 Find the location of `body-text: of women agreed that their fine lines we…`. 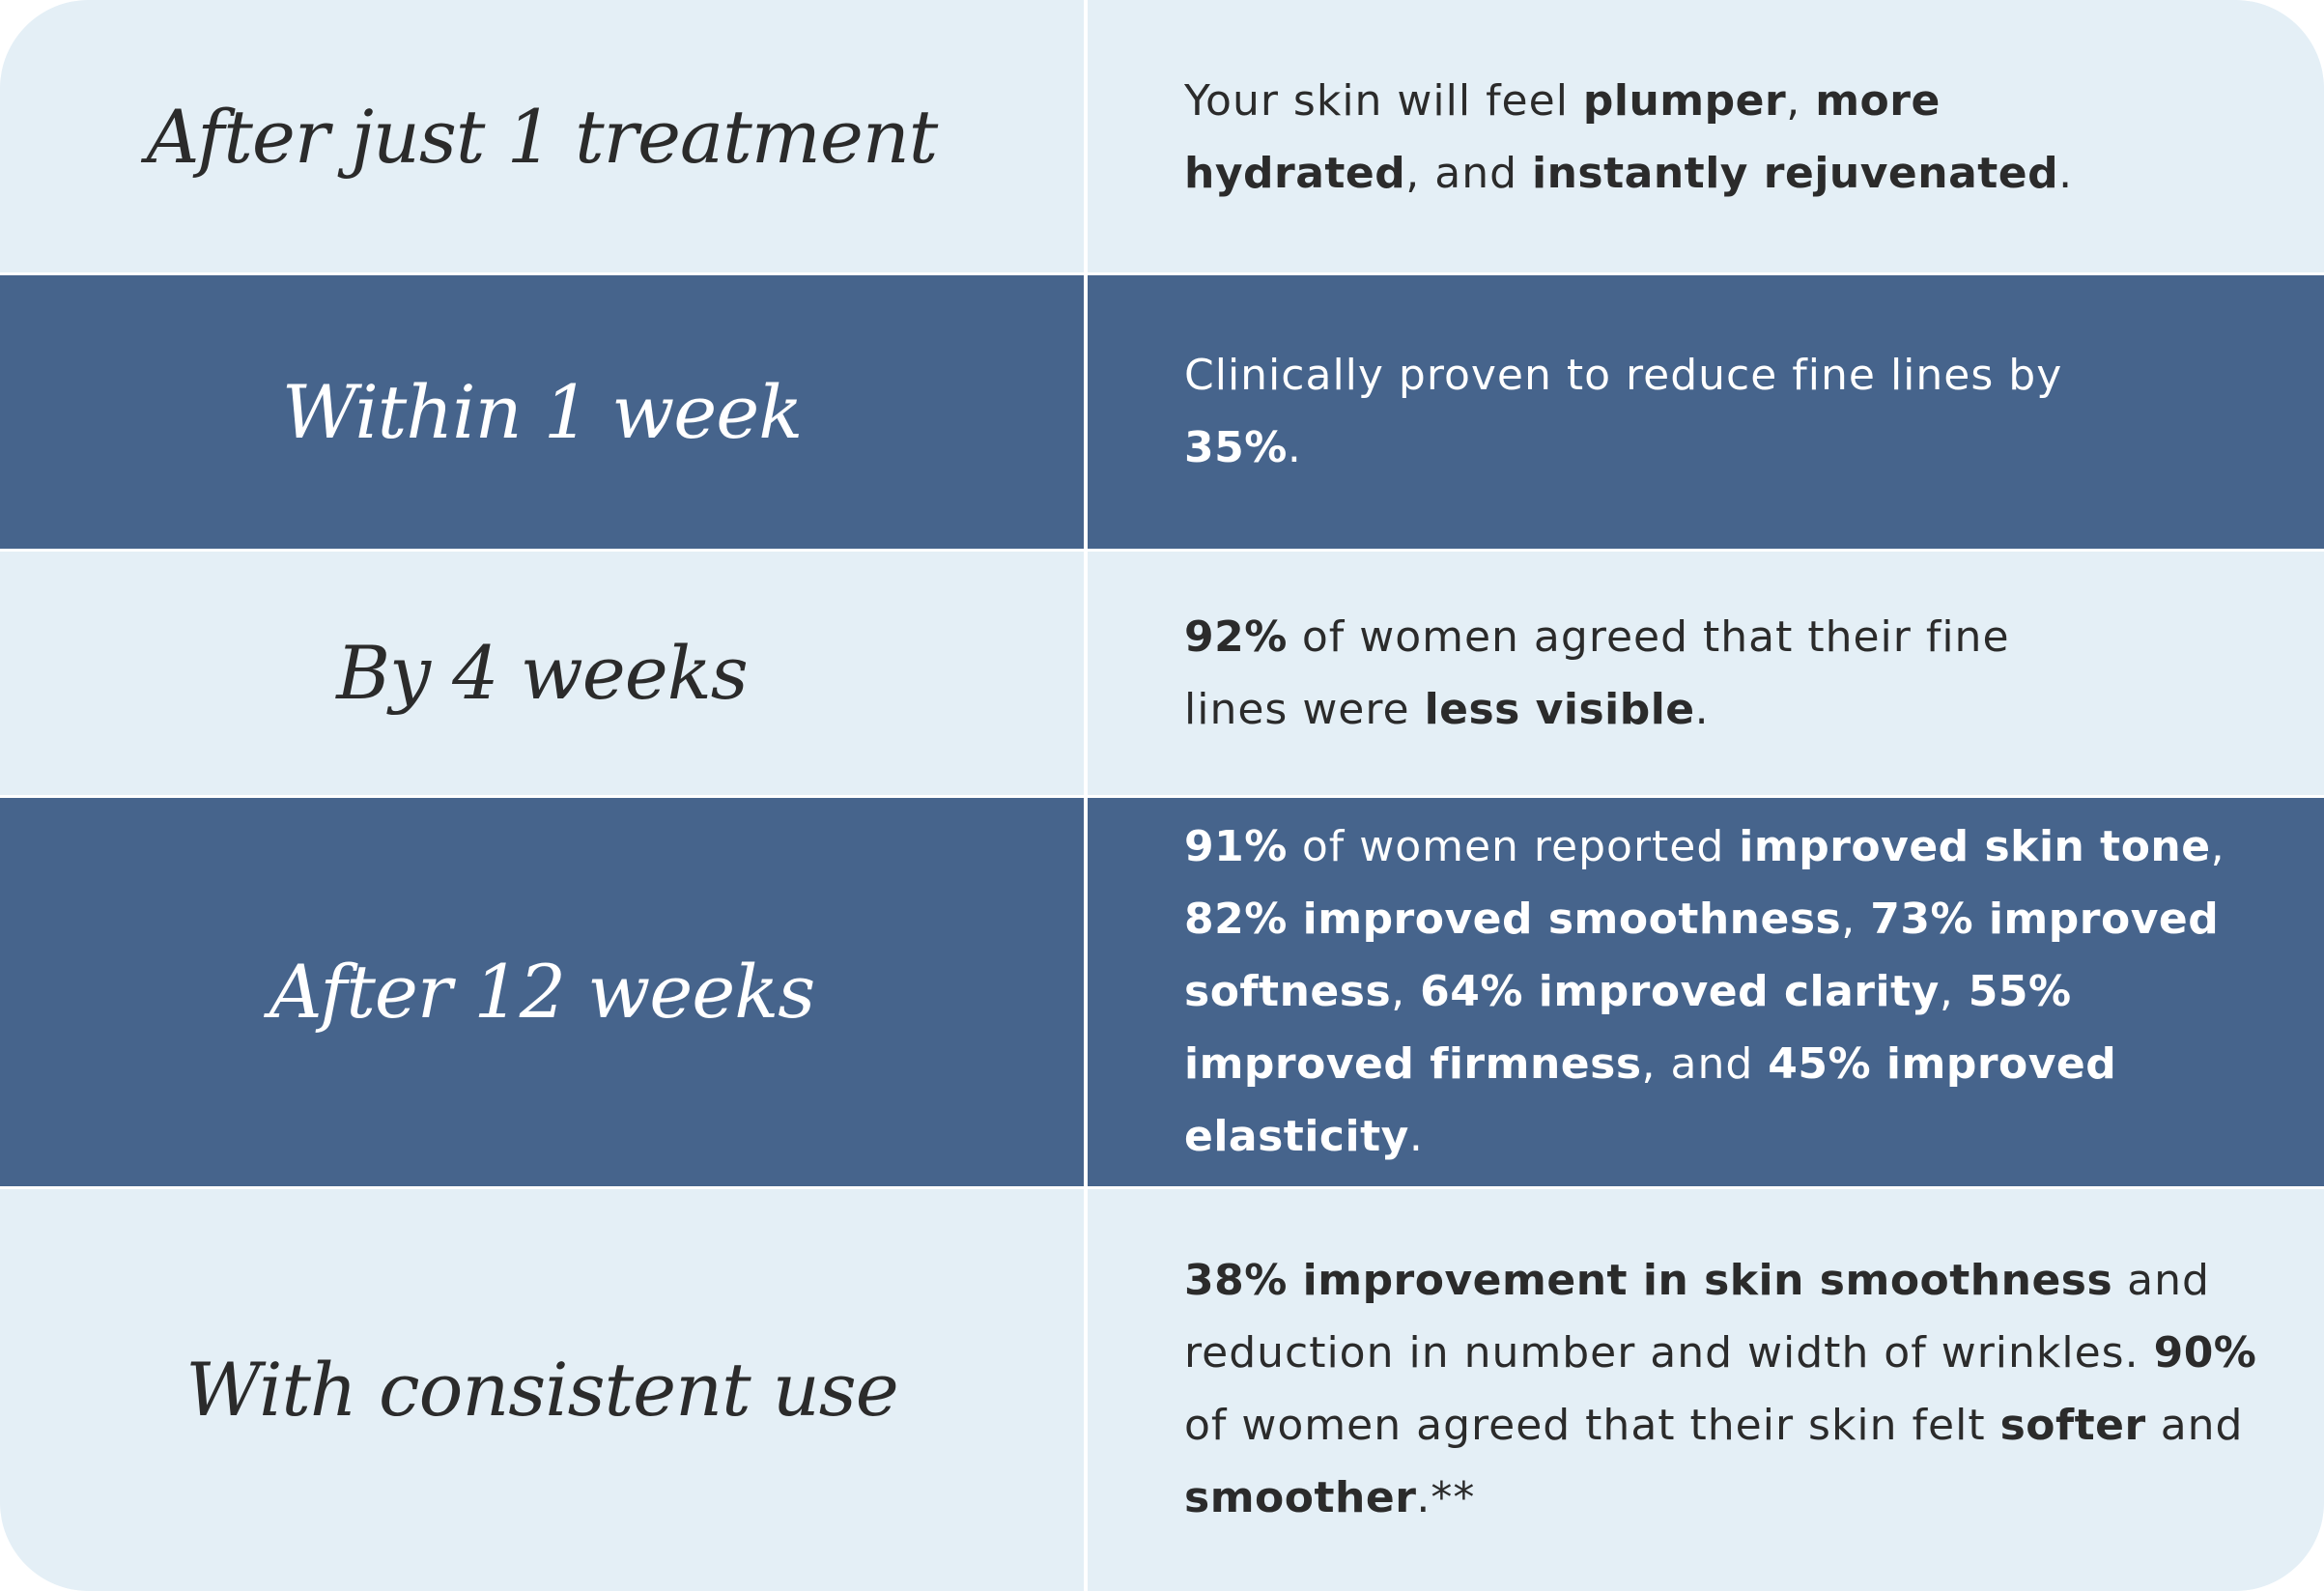

body-text: of women agreed that their fine lines we… is located at coordinates (1597, 672).